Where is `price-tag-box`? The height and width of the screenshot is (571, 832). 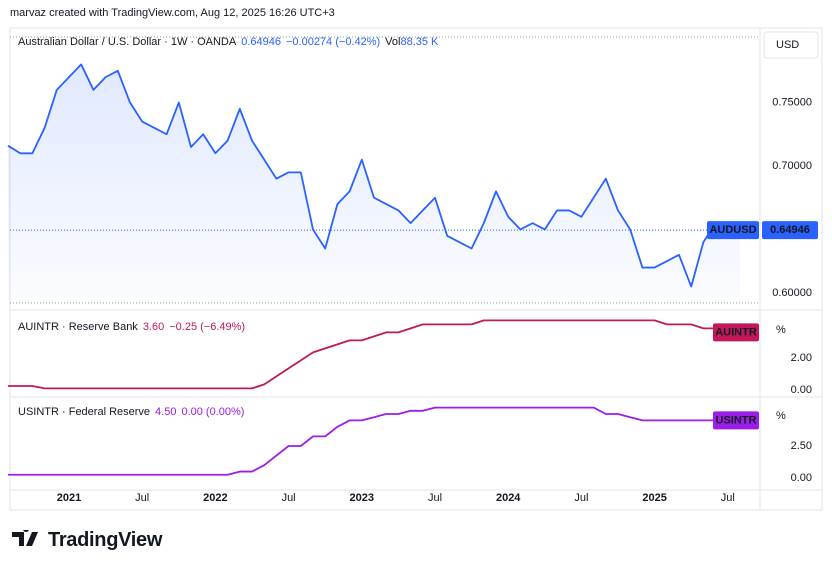
price-tag-box is located at coordinates (790, 230).